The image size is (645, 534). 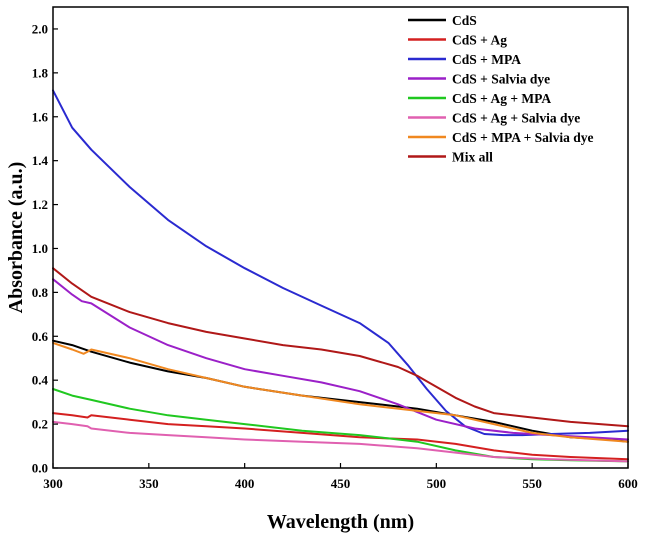 I want to click on x-tick-label: 600, so click(x=628, y=483).